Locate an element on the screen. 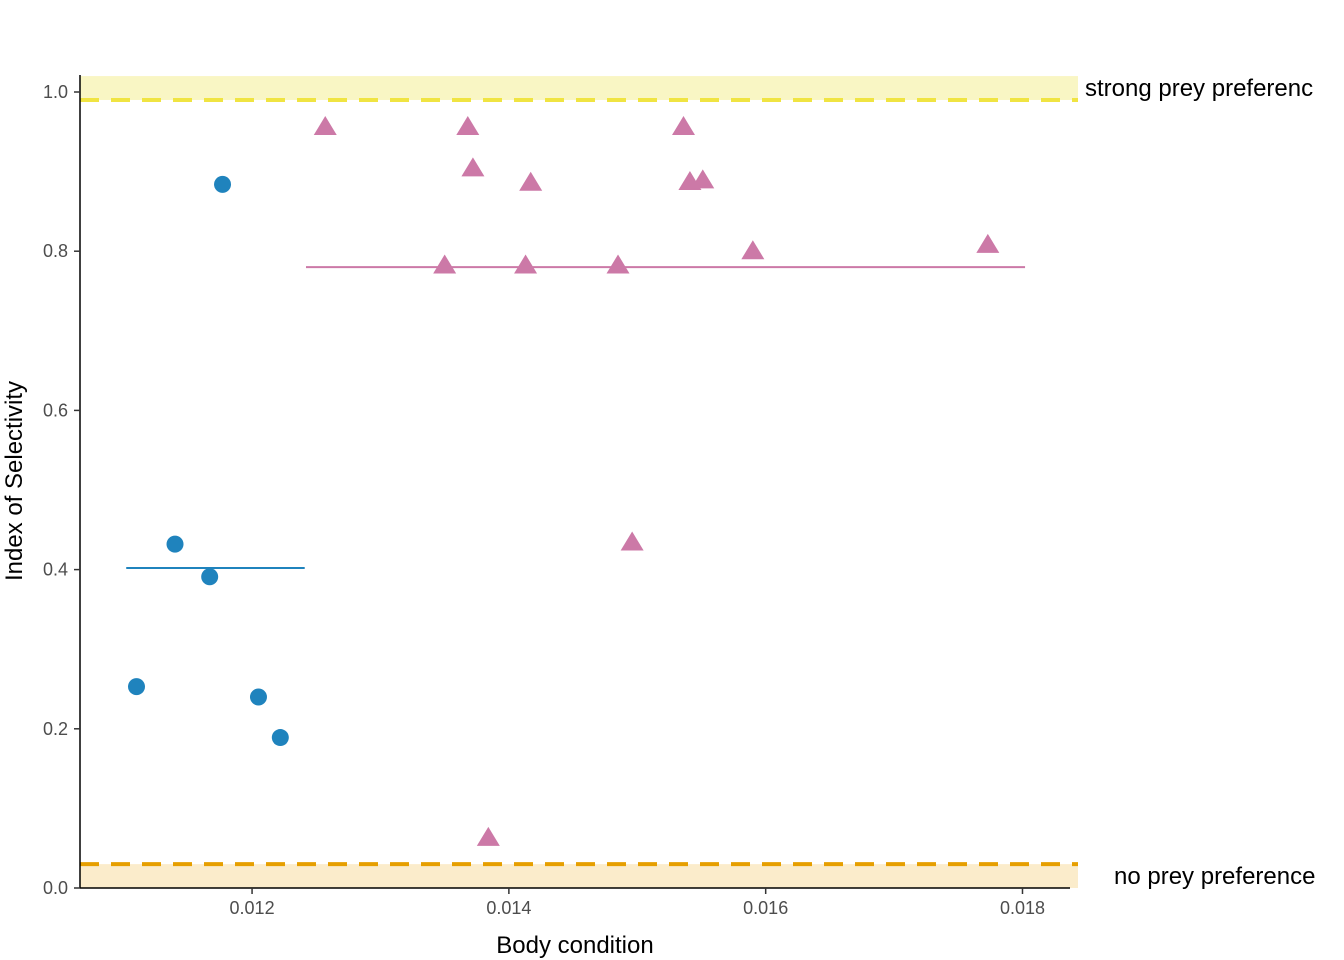  x-axis-title: Body condition is located at coordinates (574, 945).